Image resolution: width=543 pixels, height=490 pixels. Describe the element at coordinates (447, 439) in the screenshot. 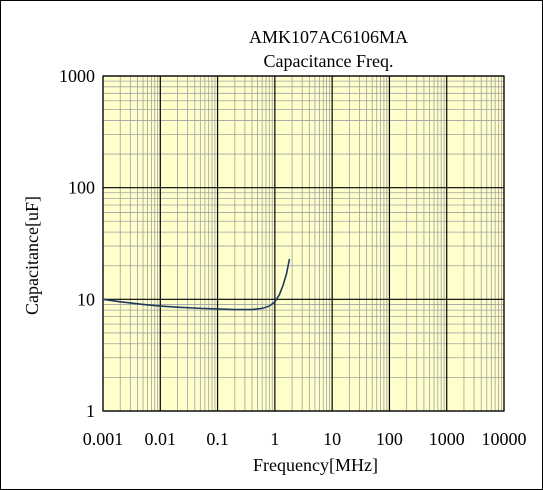

I see `x-tick-label: 1000` at that location.